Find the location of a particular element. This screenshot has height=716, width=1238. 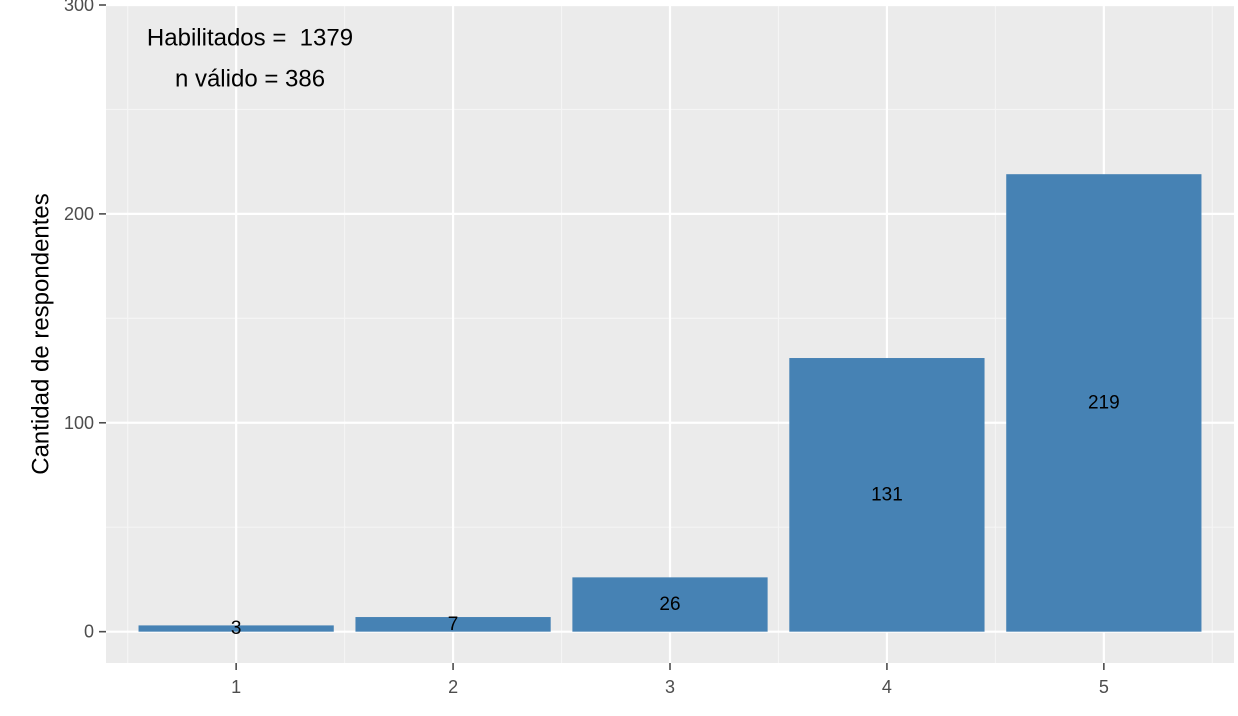

bar-value-label: 26 is located at coordinates (669, 604).